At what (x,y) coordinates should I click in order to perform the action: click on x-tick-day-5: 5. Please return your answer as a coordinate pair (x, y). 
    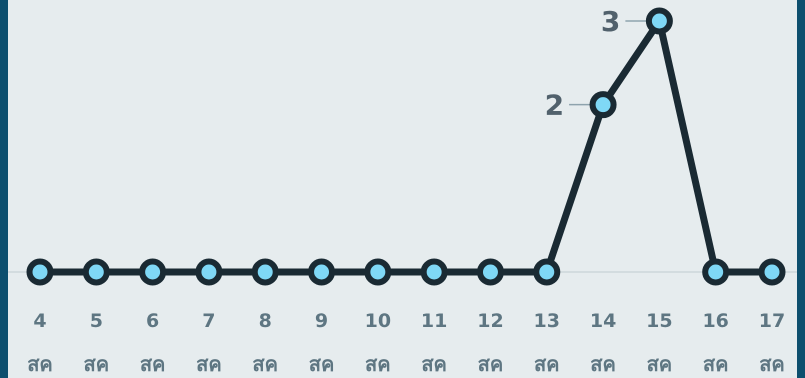
    Looking at the image, I should click on (96, 321).